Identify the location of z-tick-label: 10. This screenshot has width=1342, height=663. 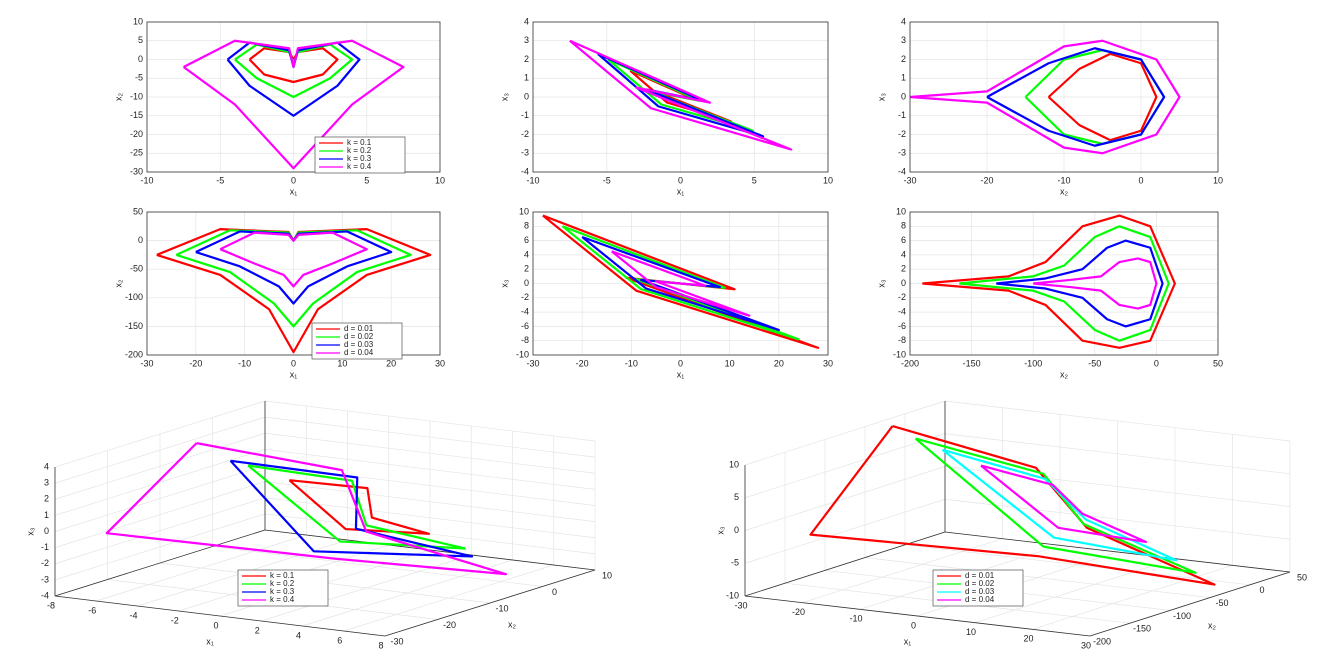
(734, 464).